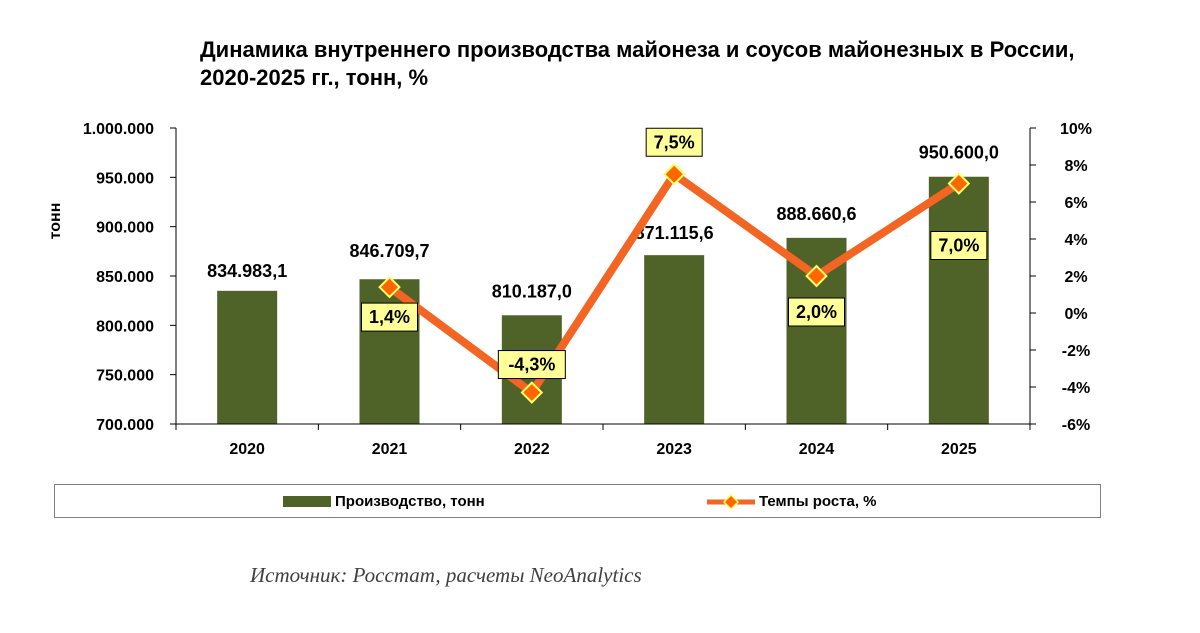  I want to click on y2-tick-label: 4%, so click(1075, 240).